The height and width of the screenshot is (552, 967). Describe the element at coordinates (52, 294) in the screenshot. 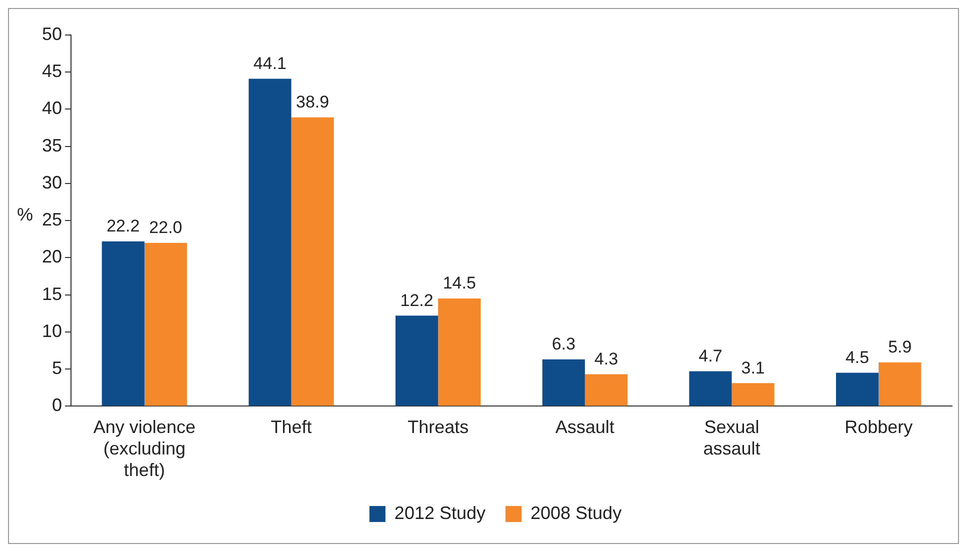

I see `y-tick-label: 15` at that location.